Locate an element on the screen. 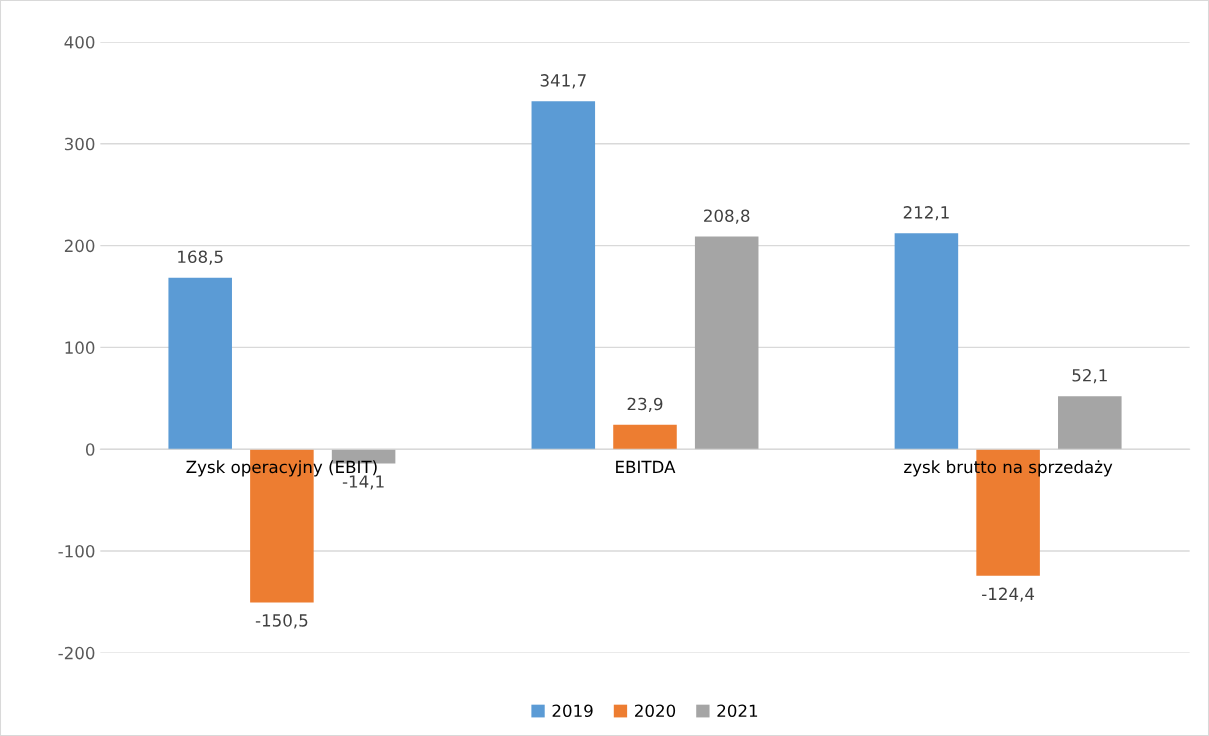 This screenshot has width=1209, height=736. legend-label: 2021 is located at coordinates (737, 711).